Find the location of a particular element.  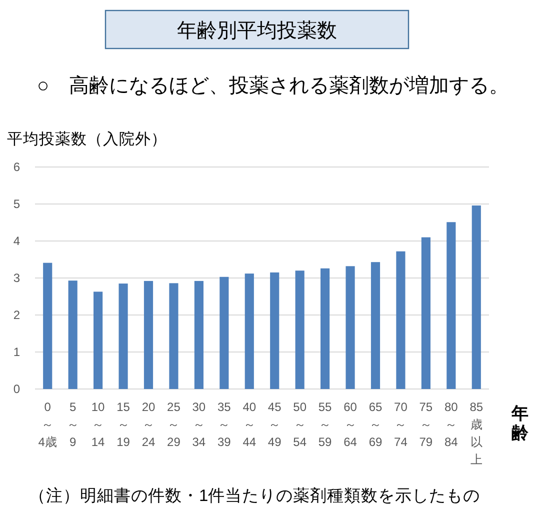

x-tick-label: 25 ～ 29 is located at coordinates (174, 424).